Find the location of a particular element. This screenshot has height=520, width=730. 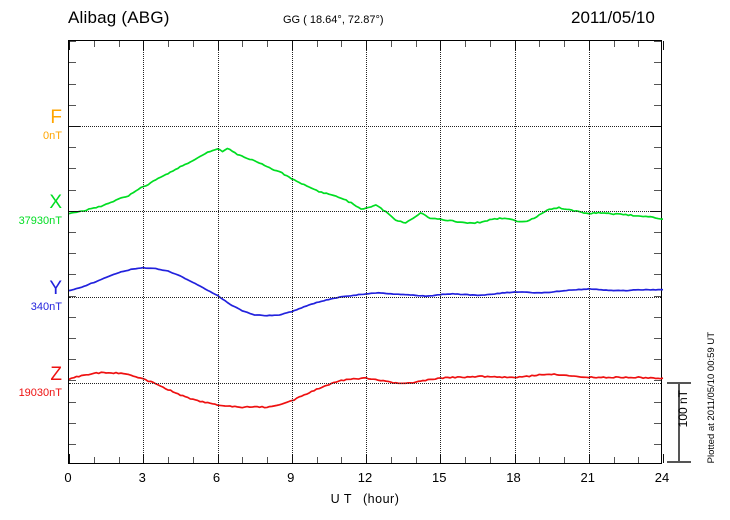

x-tick-label: 21 is located at coordinates (587, 477).